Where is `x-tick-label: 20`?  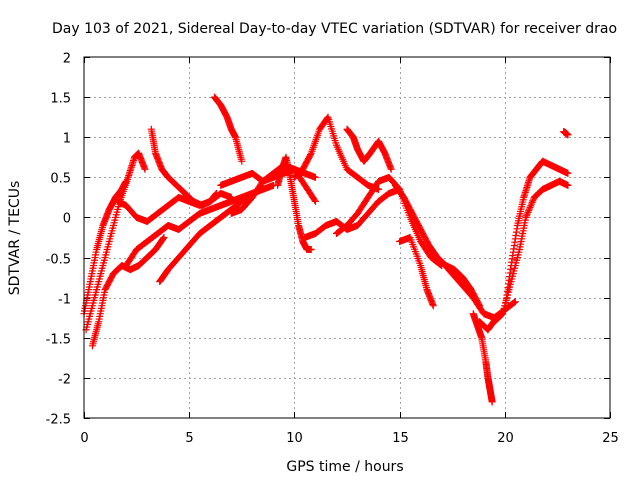 x-tick-label: 20 is located at coordinates (505, 438).